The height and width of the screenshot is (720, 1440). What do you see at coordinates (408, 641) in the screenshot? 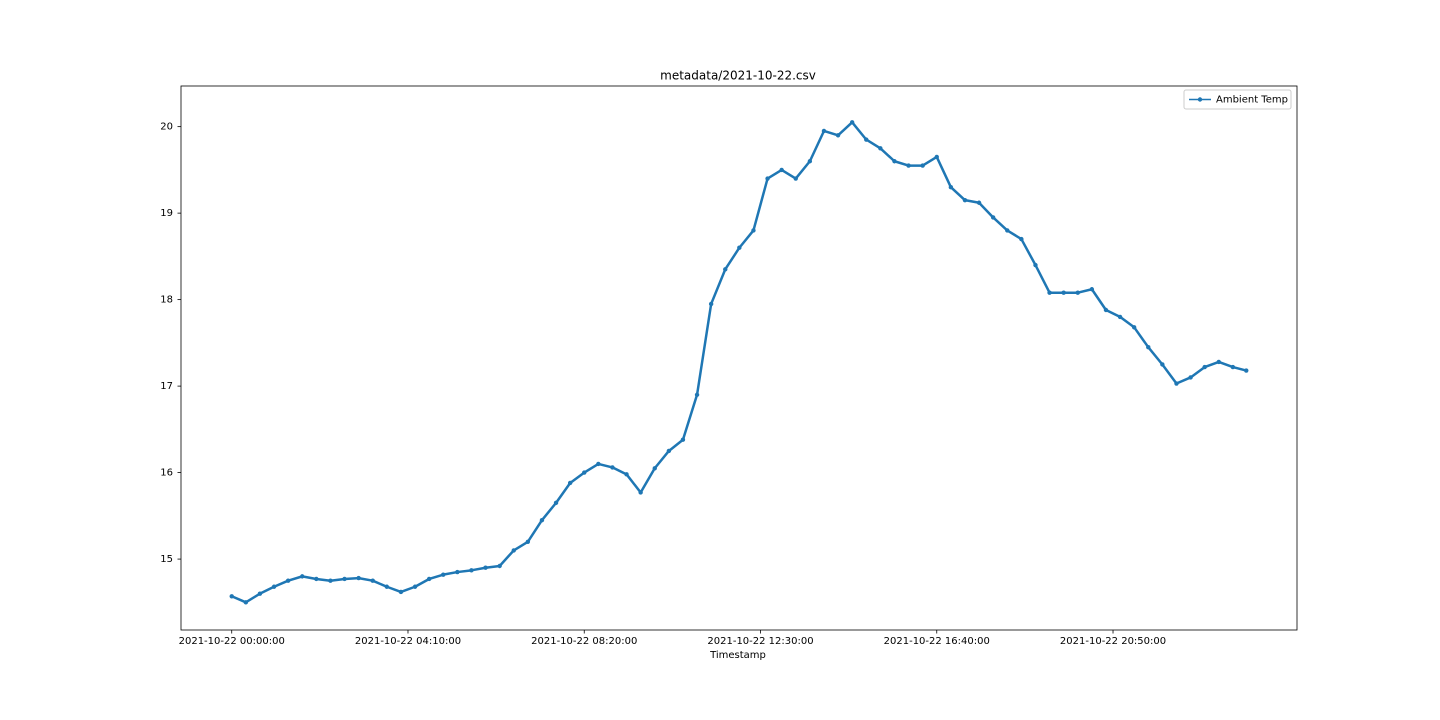
I see `x-tick-label: 2021-10-22 04:10:00` at bounding box center [408, 641].